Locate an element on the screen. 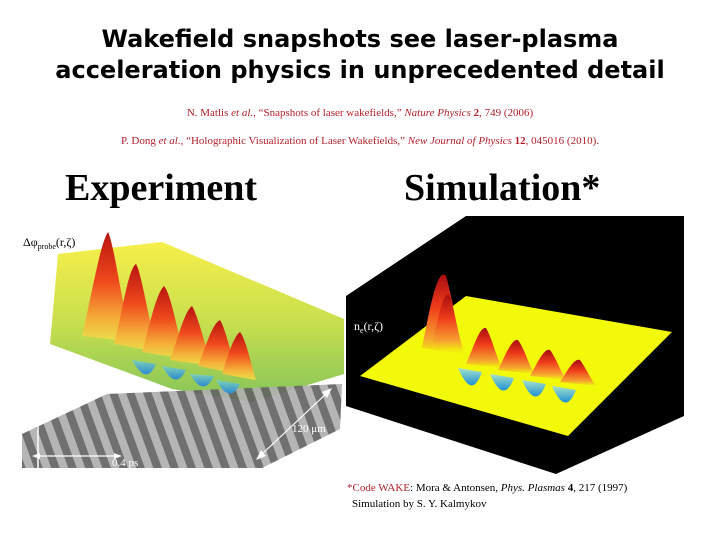 Image resolution: width=720 pixels, height=540 pixels. ref1-title: , “Snapshots of laser wakefields,” is located at coordinates (329, 113).